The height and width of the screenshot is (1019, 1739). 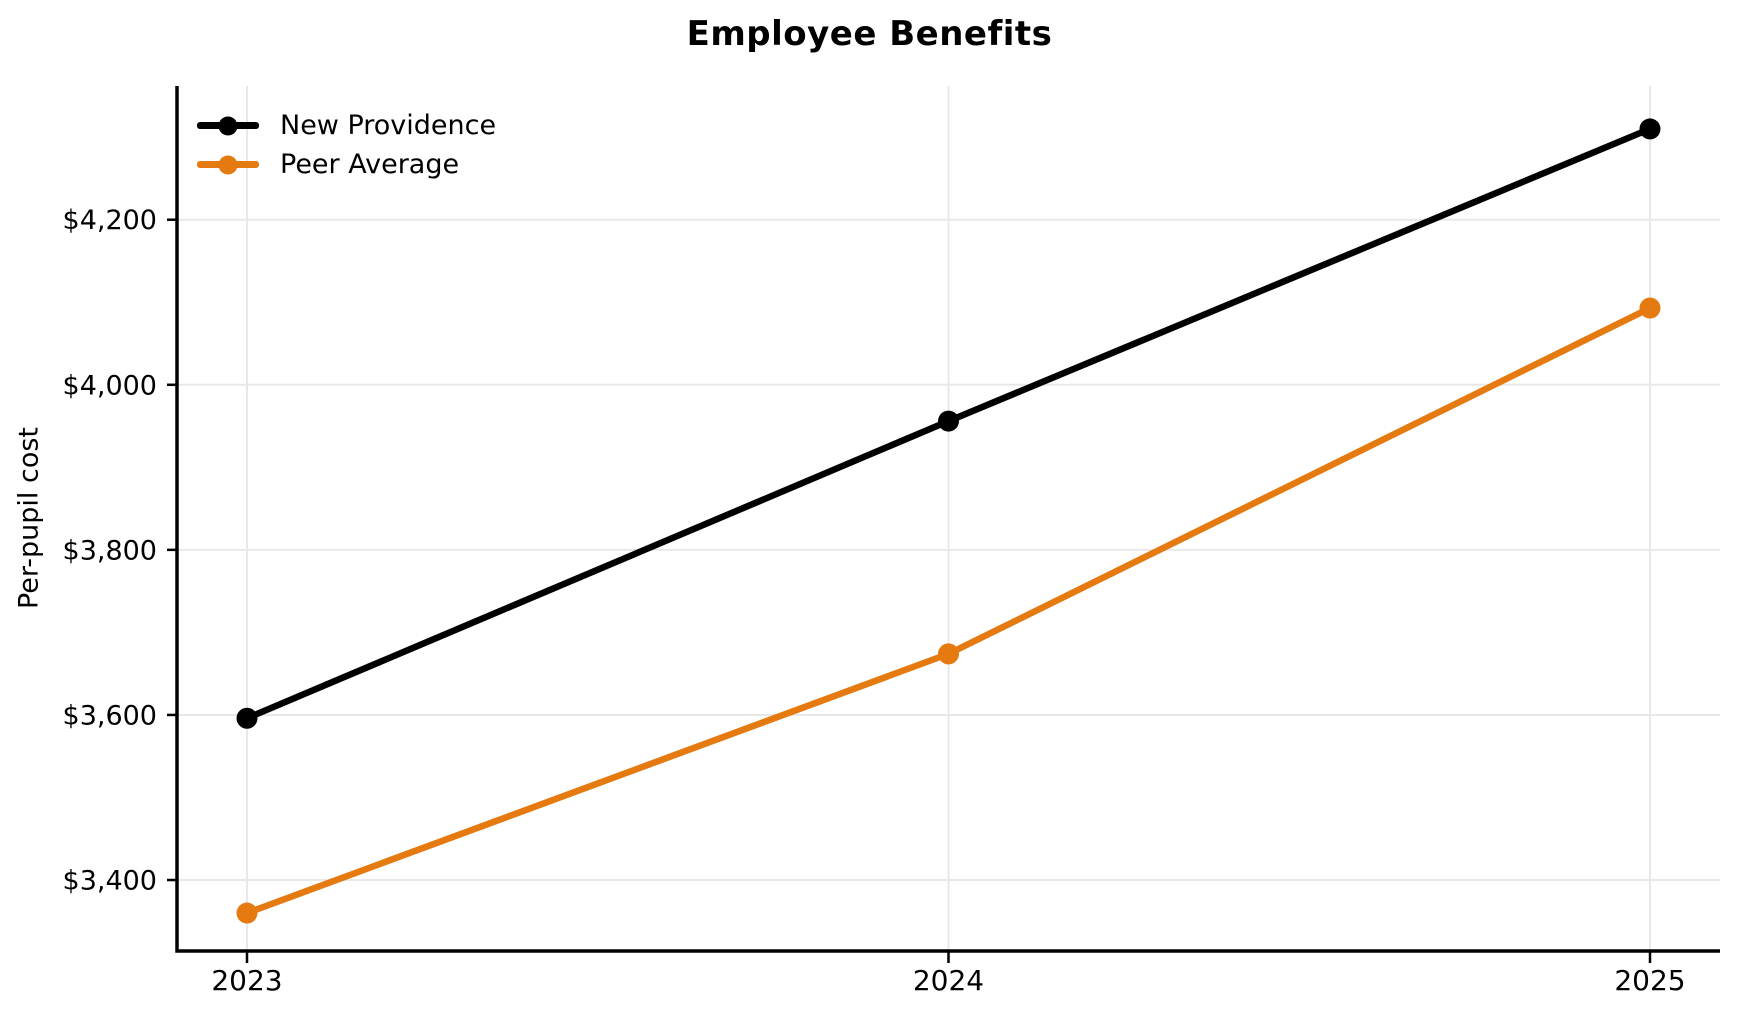 I want to click on y-tick-label-4200: $4,200, so click(x=110, y=220).